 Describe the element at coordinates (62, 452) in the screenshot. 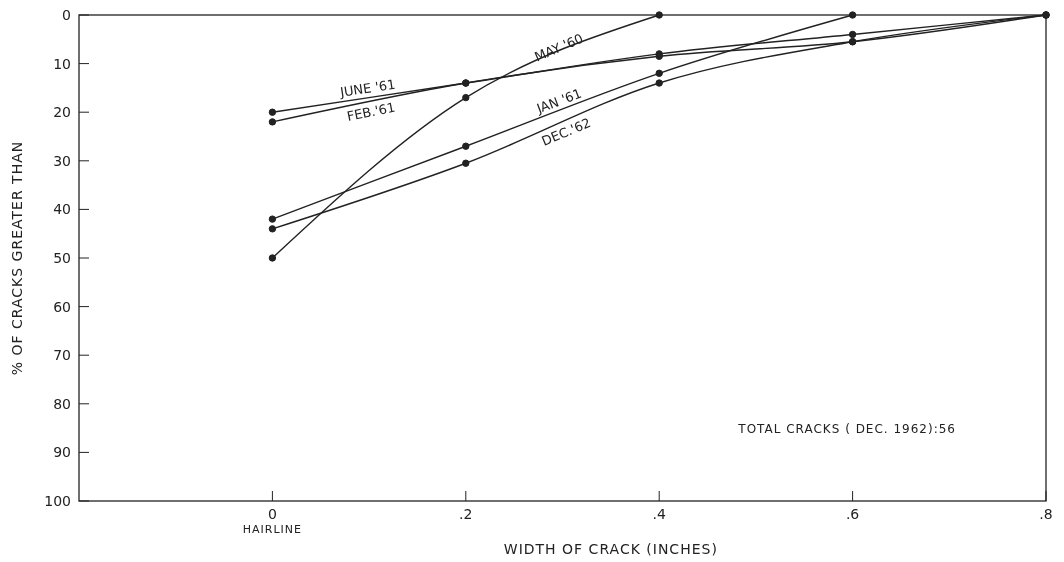

I see `y-tick-label: 90` at that location.